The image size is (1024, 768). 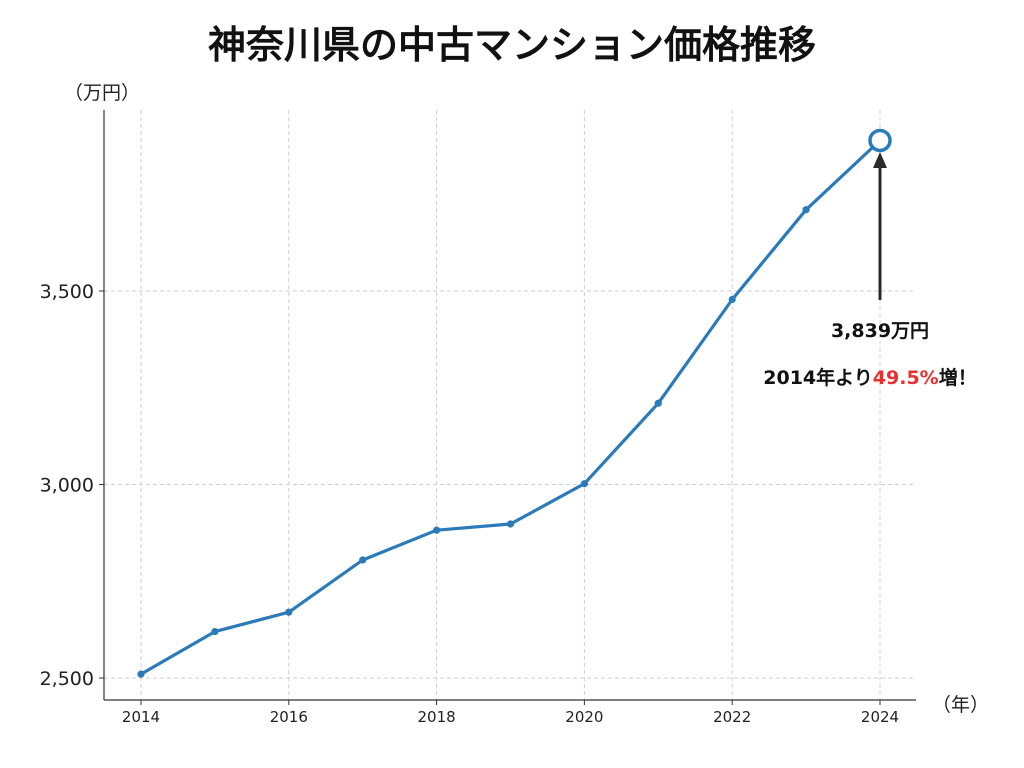 What do you see at coordinates (880, 140) in the screenshot?
I see `data-point-highlight` at bounding box center [880, 140].